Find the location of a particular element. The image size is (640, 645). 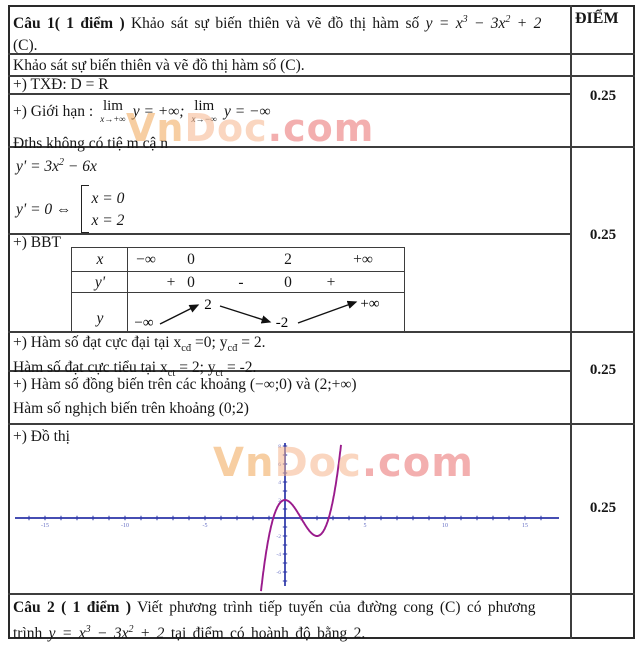

bbt-x-value: +∞ is located at coordinates (363, 259).